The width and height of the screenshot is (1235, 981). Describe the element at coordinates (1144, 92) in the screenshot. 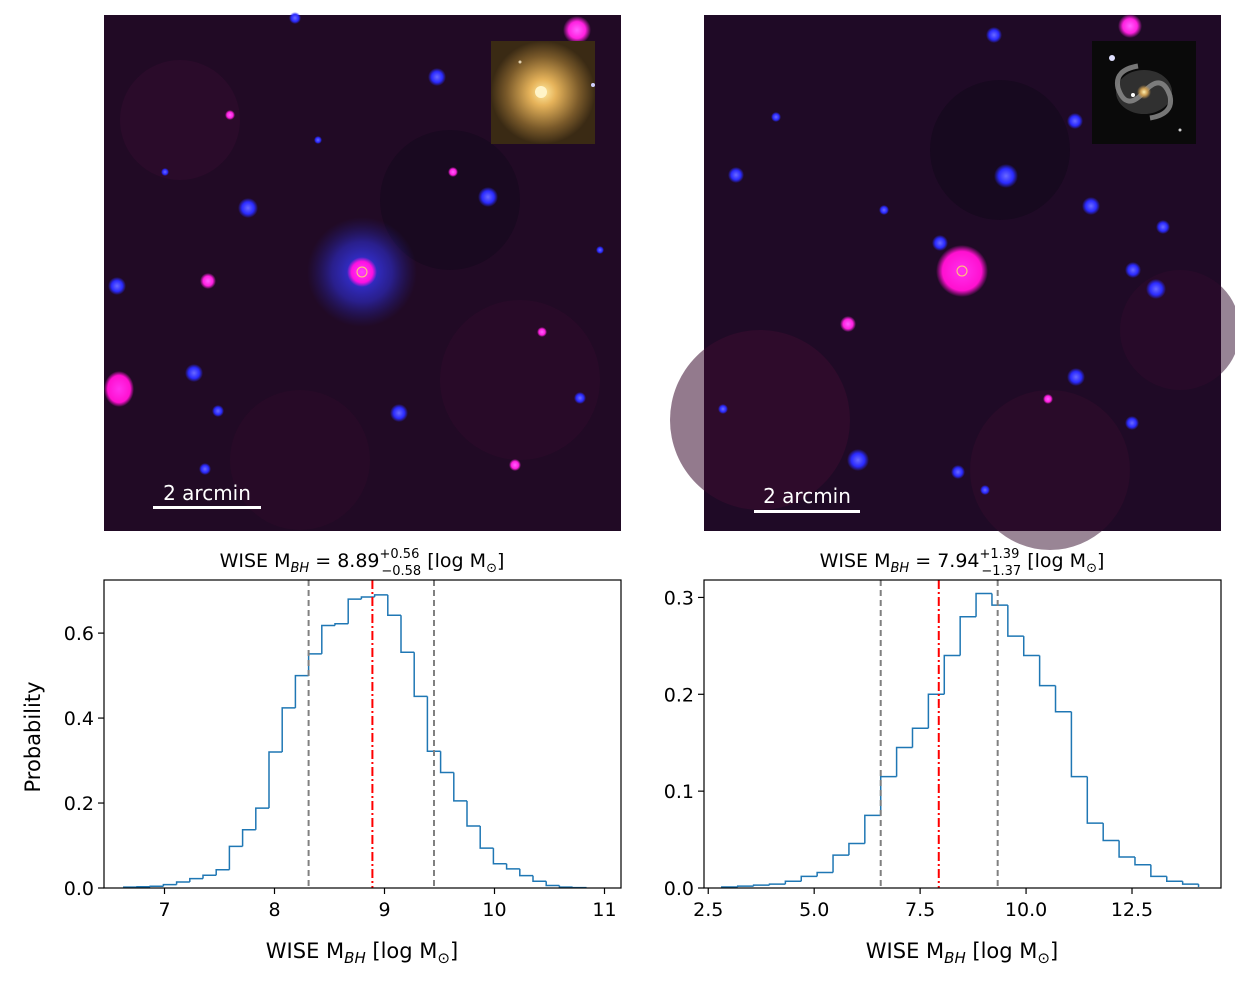

I see `inset-spiral-galaxy` at that location.